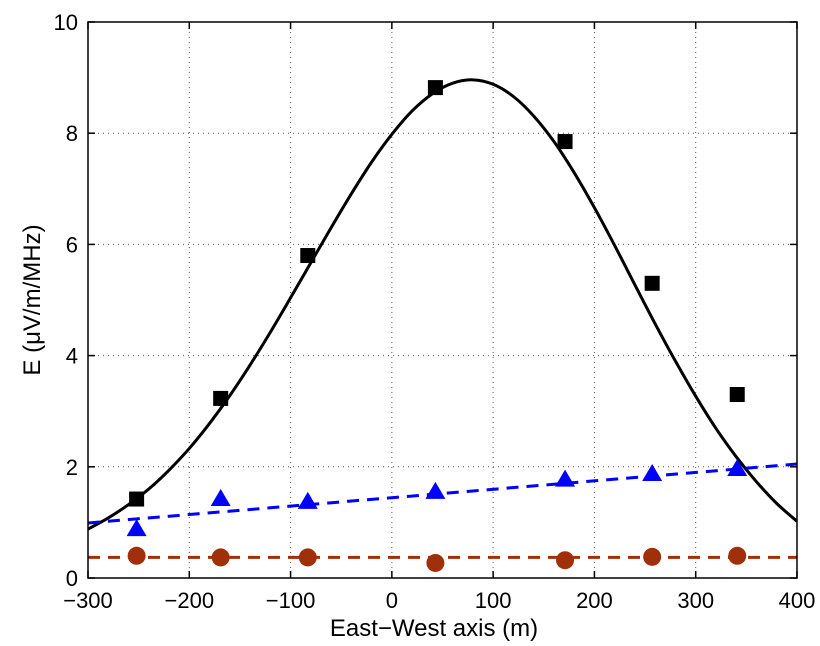  What do you see at coordinates (695, 600) in the screenshot?
I see `x-tick-label: 300` at bounding box center [695, 600].